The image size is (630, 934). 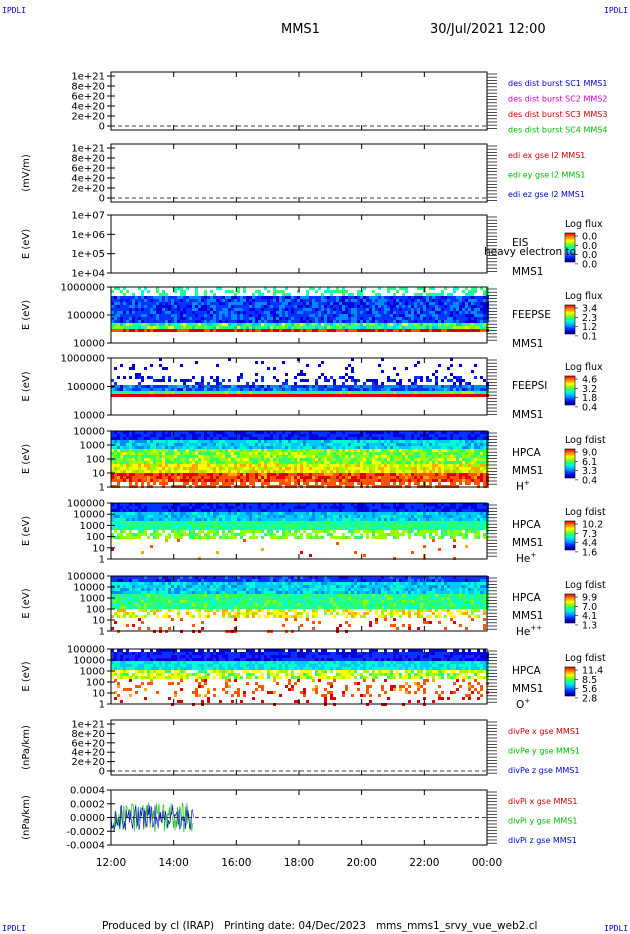 I want to click on panel-p4, so click(x=342, y=315).